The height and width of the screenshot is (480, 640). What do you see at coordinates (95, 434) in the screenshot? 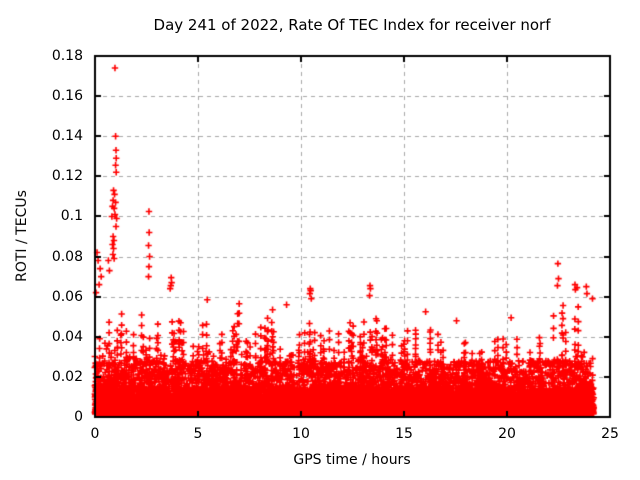
I see `x-tick-label: 0` at bounding box center [95, 434].